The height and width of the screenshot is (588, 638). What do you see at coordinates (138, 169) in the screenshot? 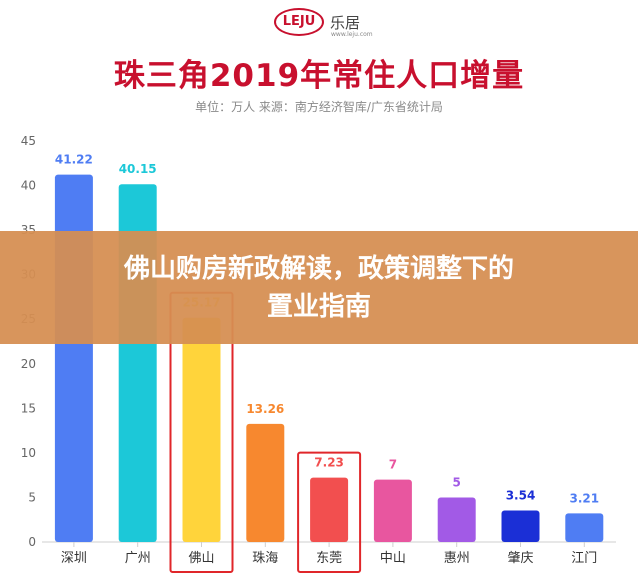
I see `data-label: 40.15` at bounding box center [138, 169].